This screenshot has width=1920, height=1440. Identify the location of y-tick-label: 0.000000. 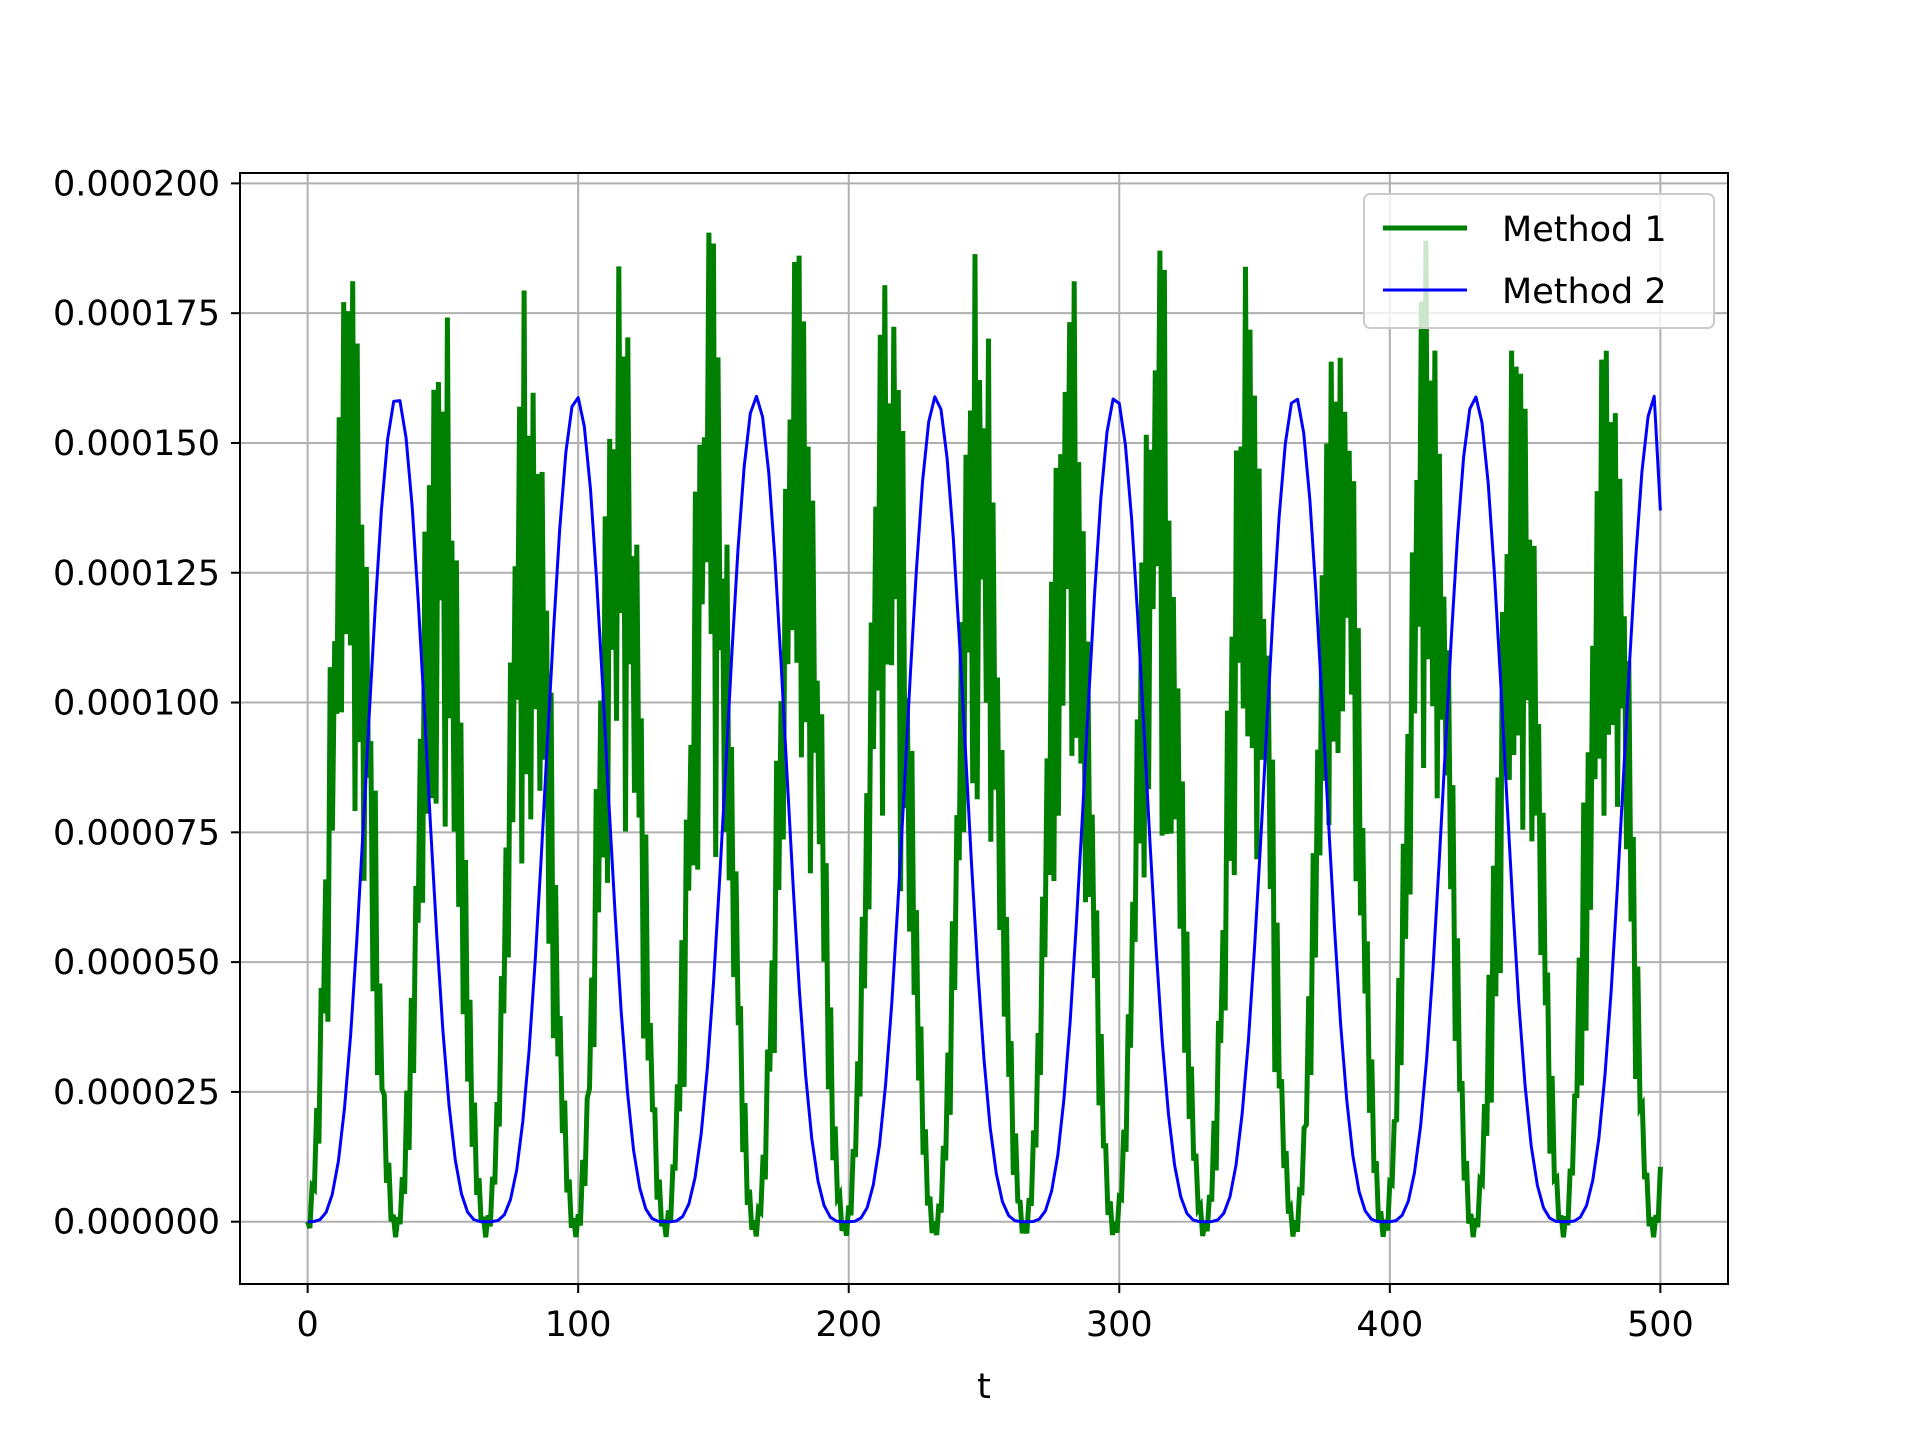
(136, 1223).